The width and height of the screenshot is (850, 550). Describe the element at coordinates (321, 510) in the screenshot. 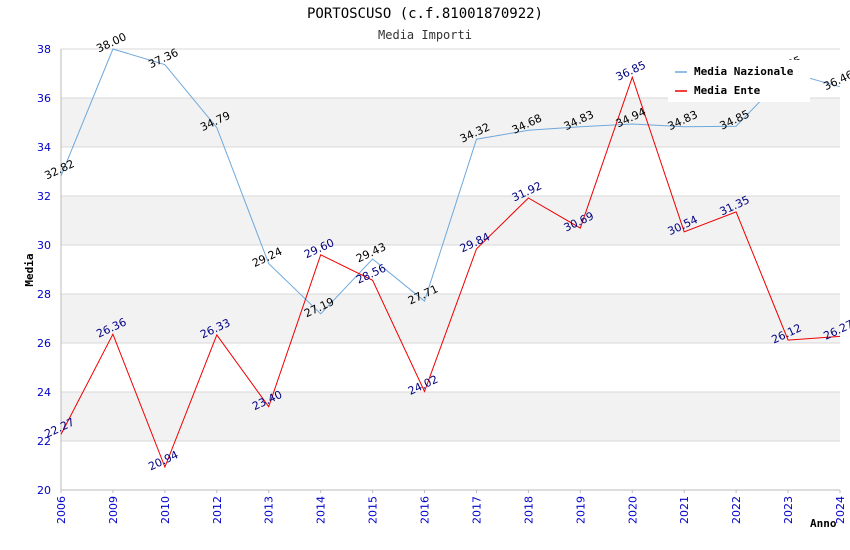

I see `x-tick-label: 2014` at that location.